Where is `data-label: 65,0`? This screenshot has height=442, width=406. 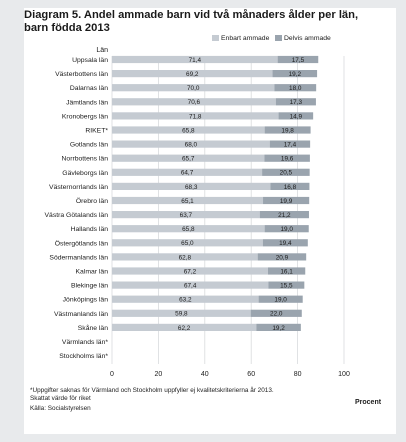
data-label: 65,0 is located at coordinates (187, 243).